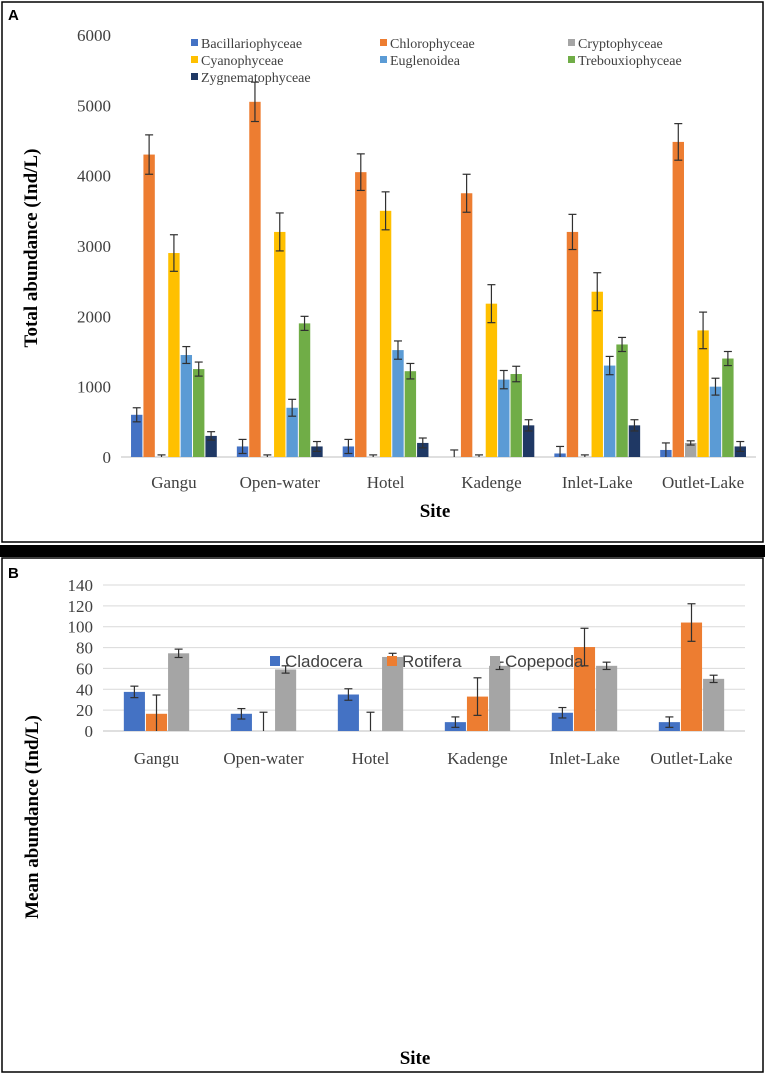 The height and width of the screenshot is (1075, 765). I want to click on panel-a-label: A, so click(13, 15).